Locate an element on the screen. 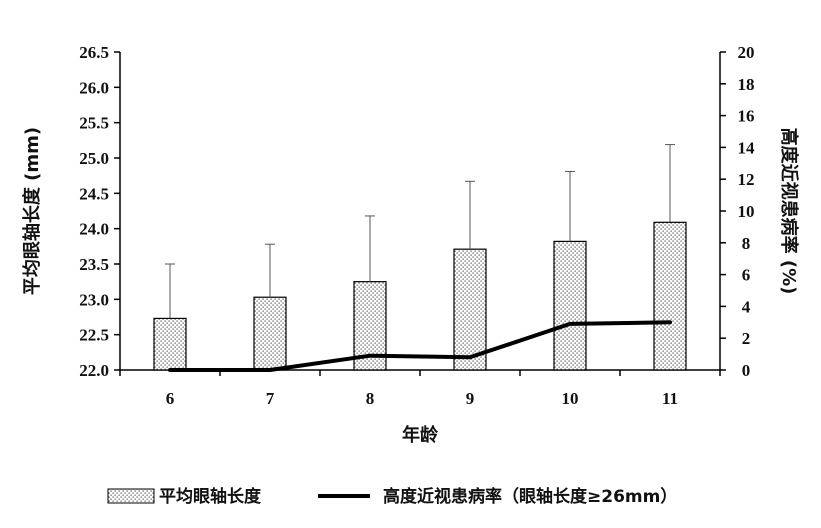 The height and width of the screenshot is (528, 821). y-tick-label: 22.0 is located at coordinates (94, 370).